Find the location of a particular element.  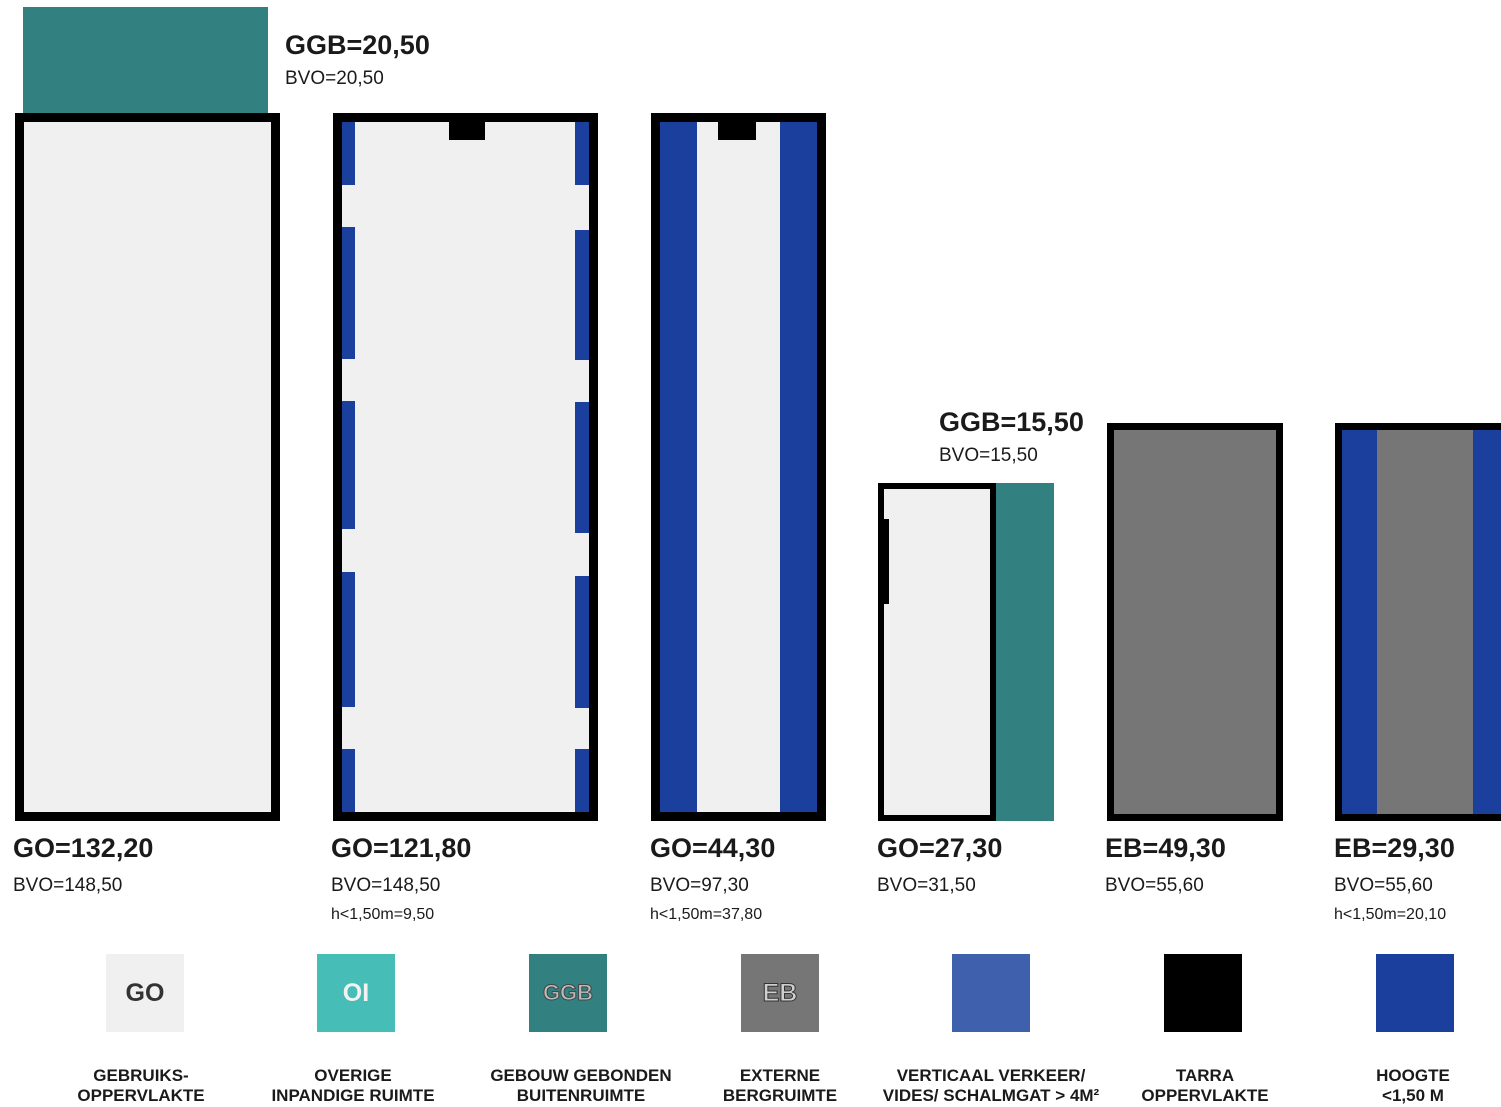

ggb-bvo-label-4: BVO=15,50 is located at coordinates (988, 455).